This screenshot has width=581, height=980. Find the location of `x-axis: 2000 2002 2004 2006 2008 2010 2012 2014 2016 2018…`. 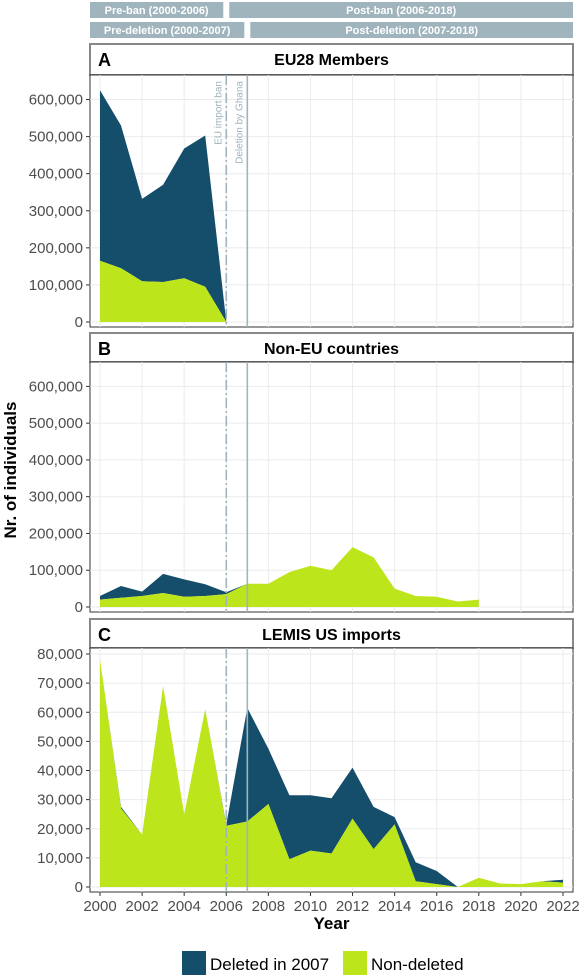

x-axis: 2000 2002 2004 2006 2008 2010 2012 2014 2016 2018… is located at coordinates (331, 903).